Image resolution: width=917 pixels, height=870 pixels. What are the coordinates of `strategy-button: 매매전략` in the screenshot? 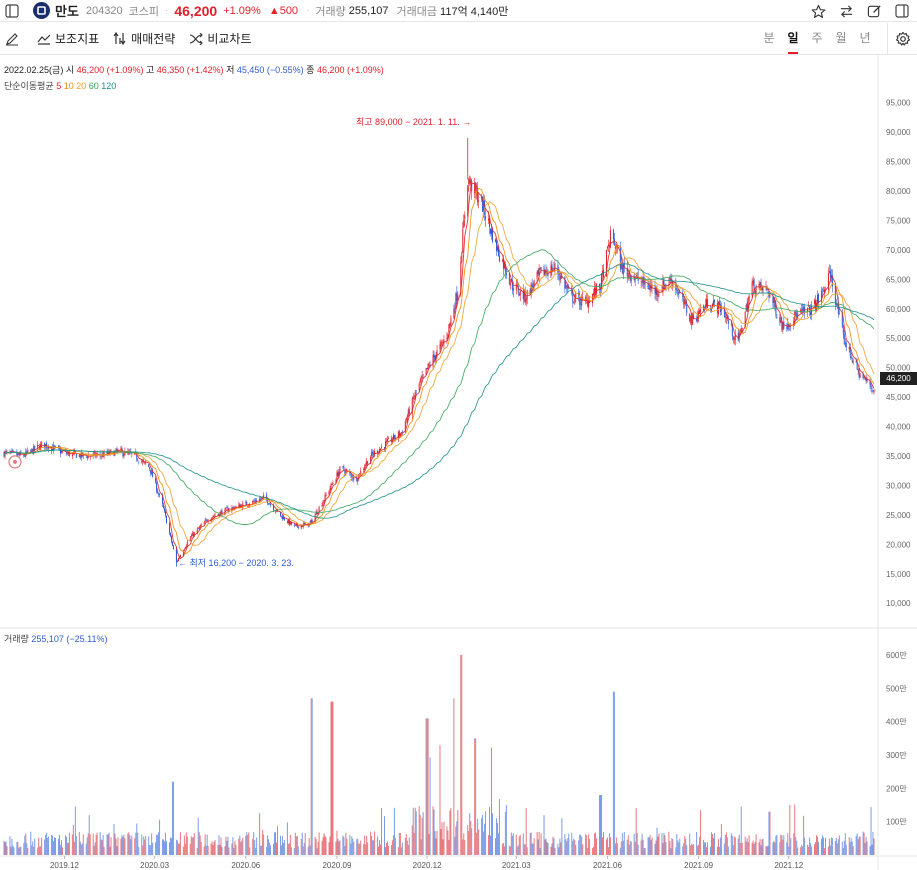 It's located at (144, 38).